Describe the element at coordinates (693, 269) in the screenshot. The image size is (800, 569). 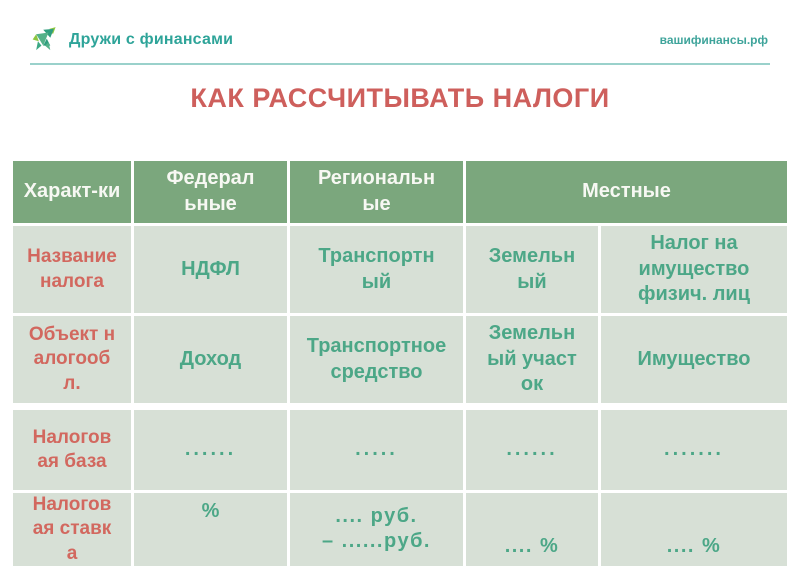
I see `table-cell-property-tax: Налог на имущество физич. лиц` at that location.